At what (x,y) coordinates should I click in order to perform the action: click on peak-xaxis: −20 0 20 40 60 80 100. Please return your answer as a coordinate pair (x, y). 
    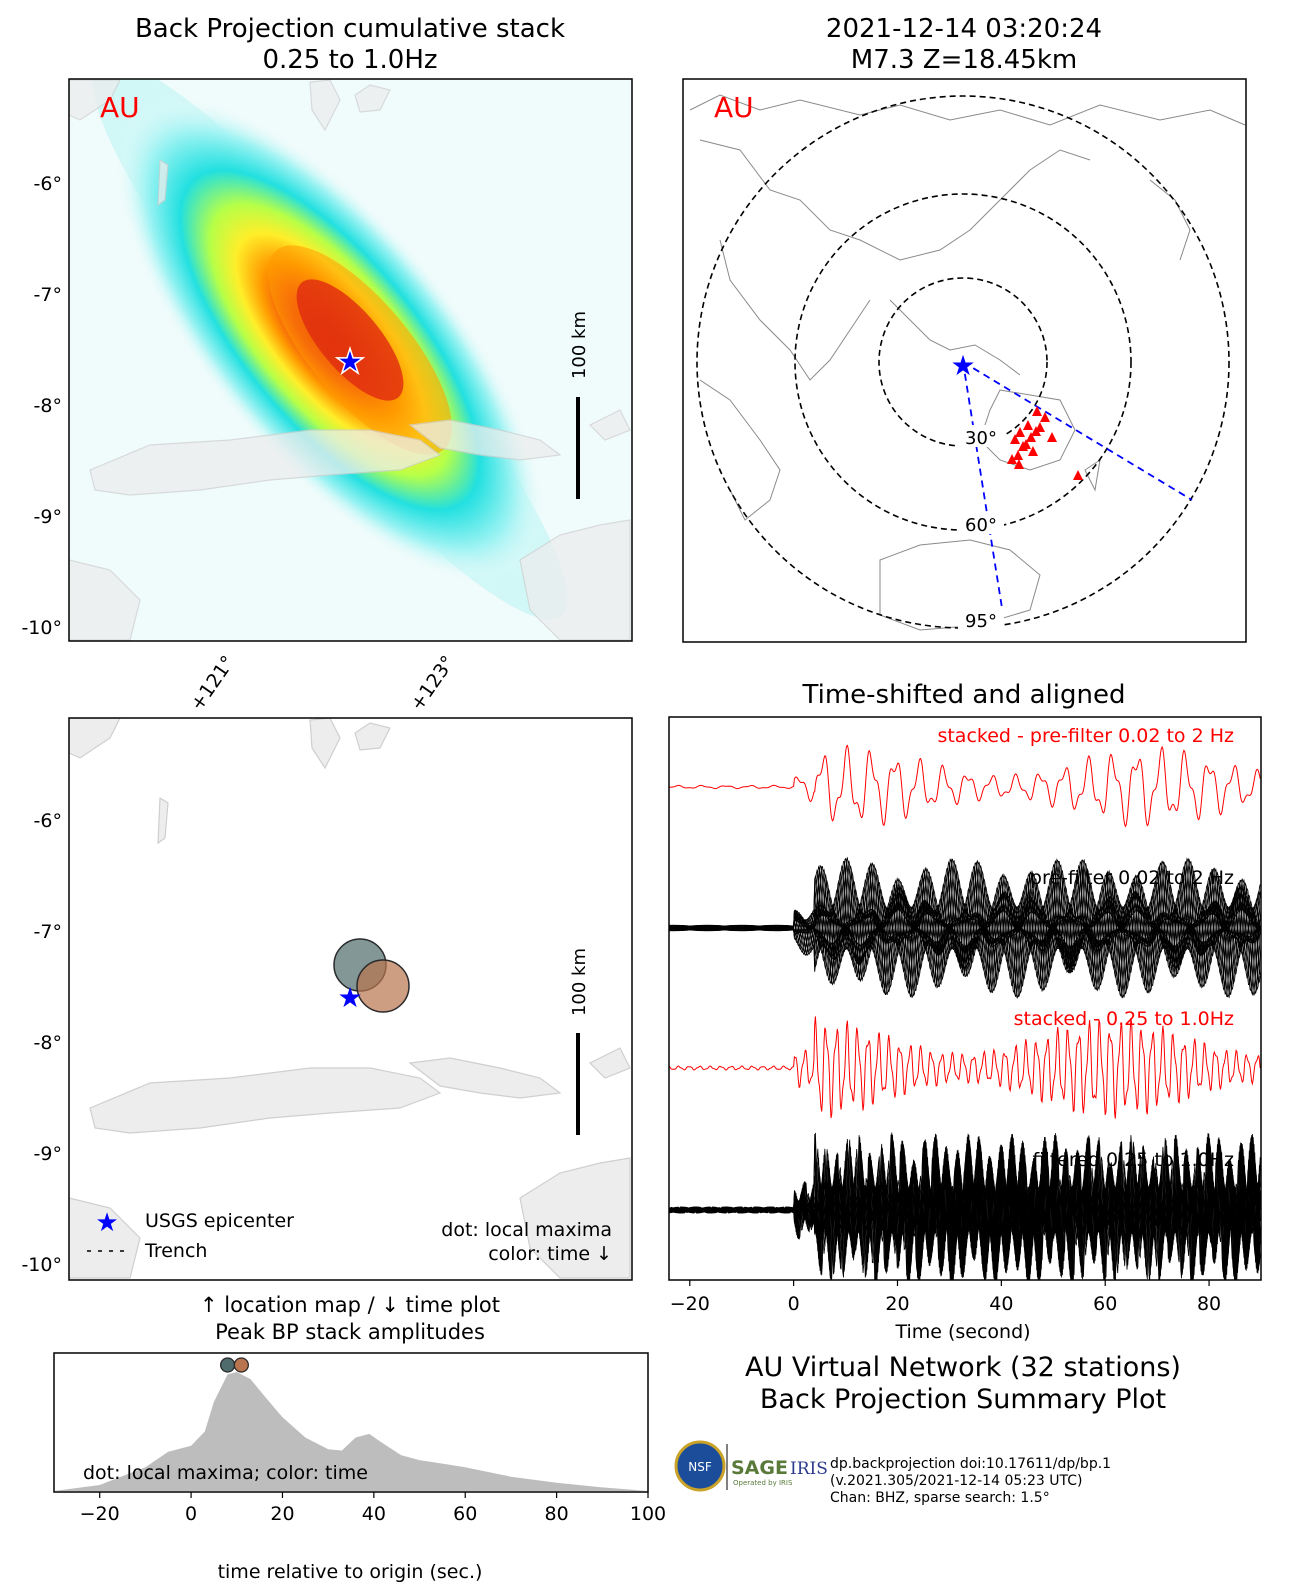
    Looking at the image, I should click on (373, 1508).